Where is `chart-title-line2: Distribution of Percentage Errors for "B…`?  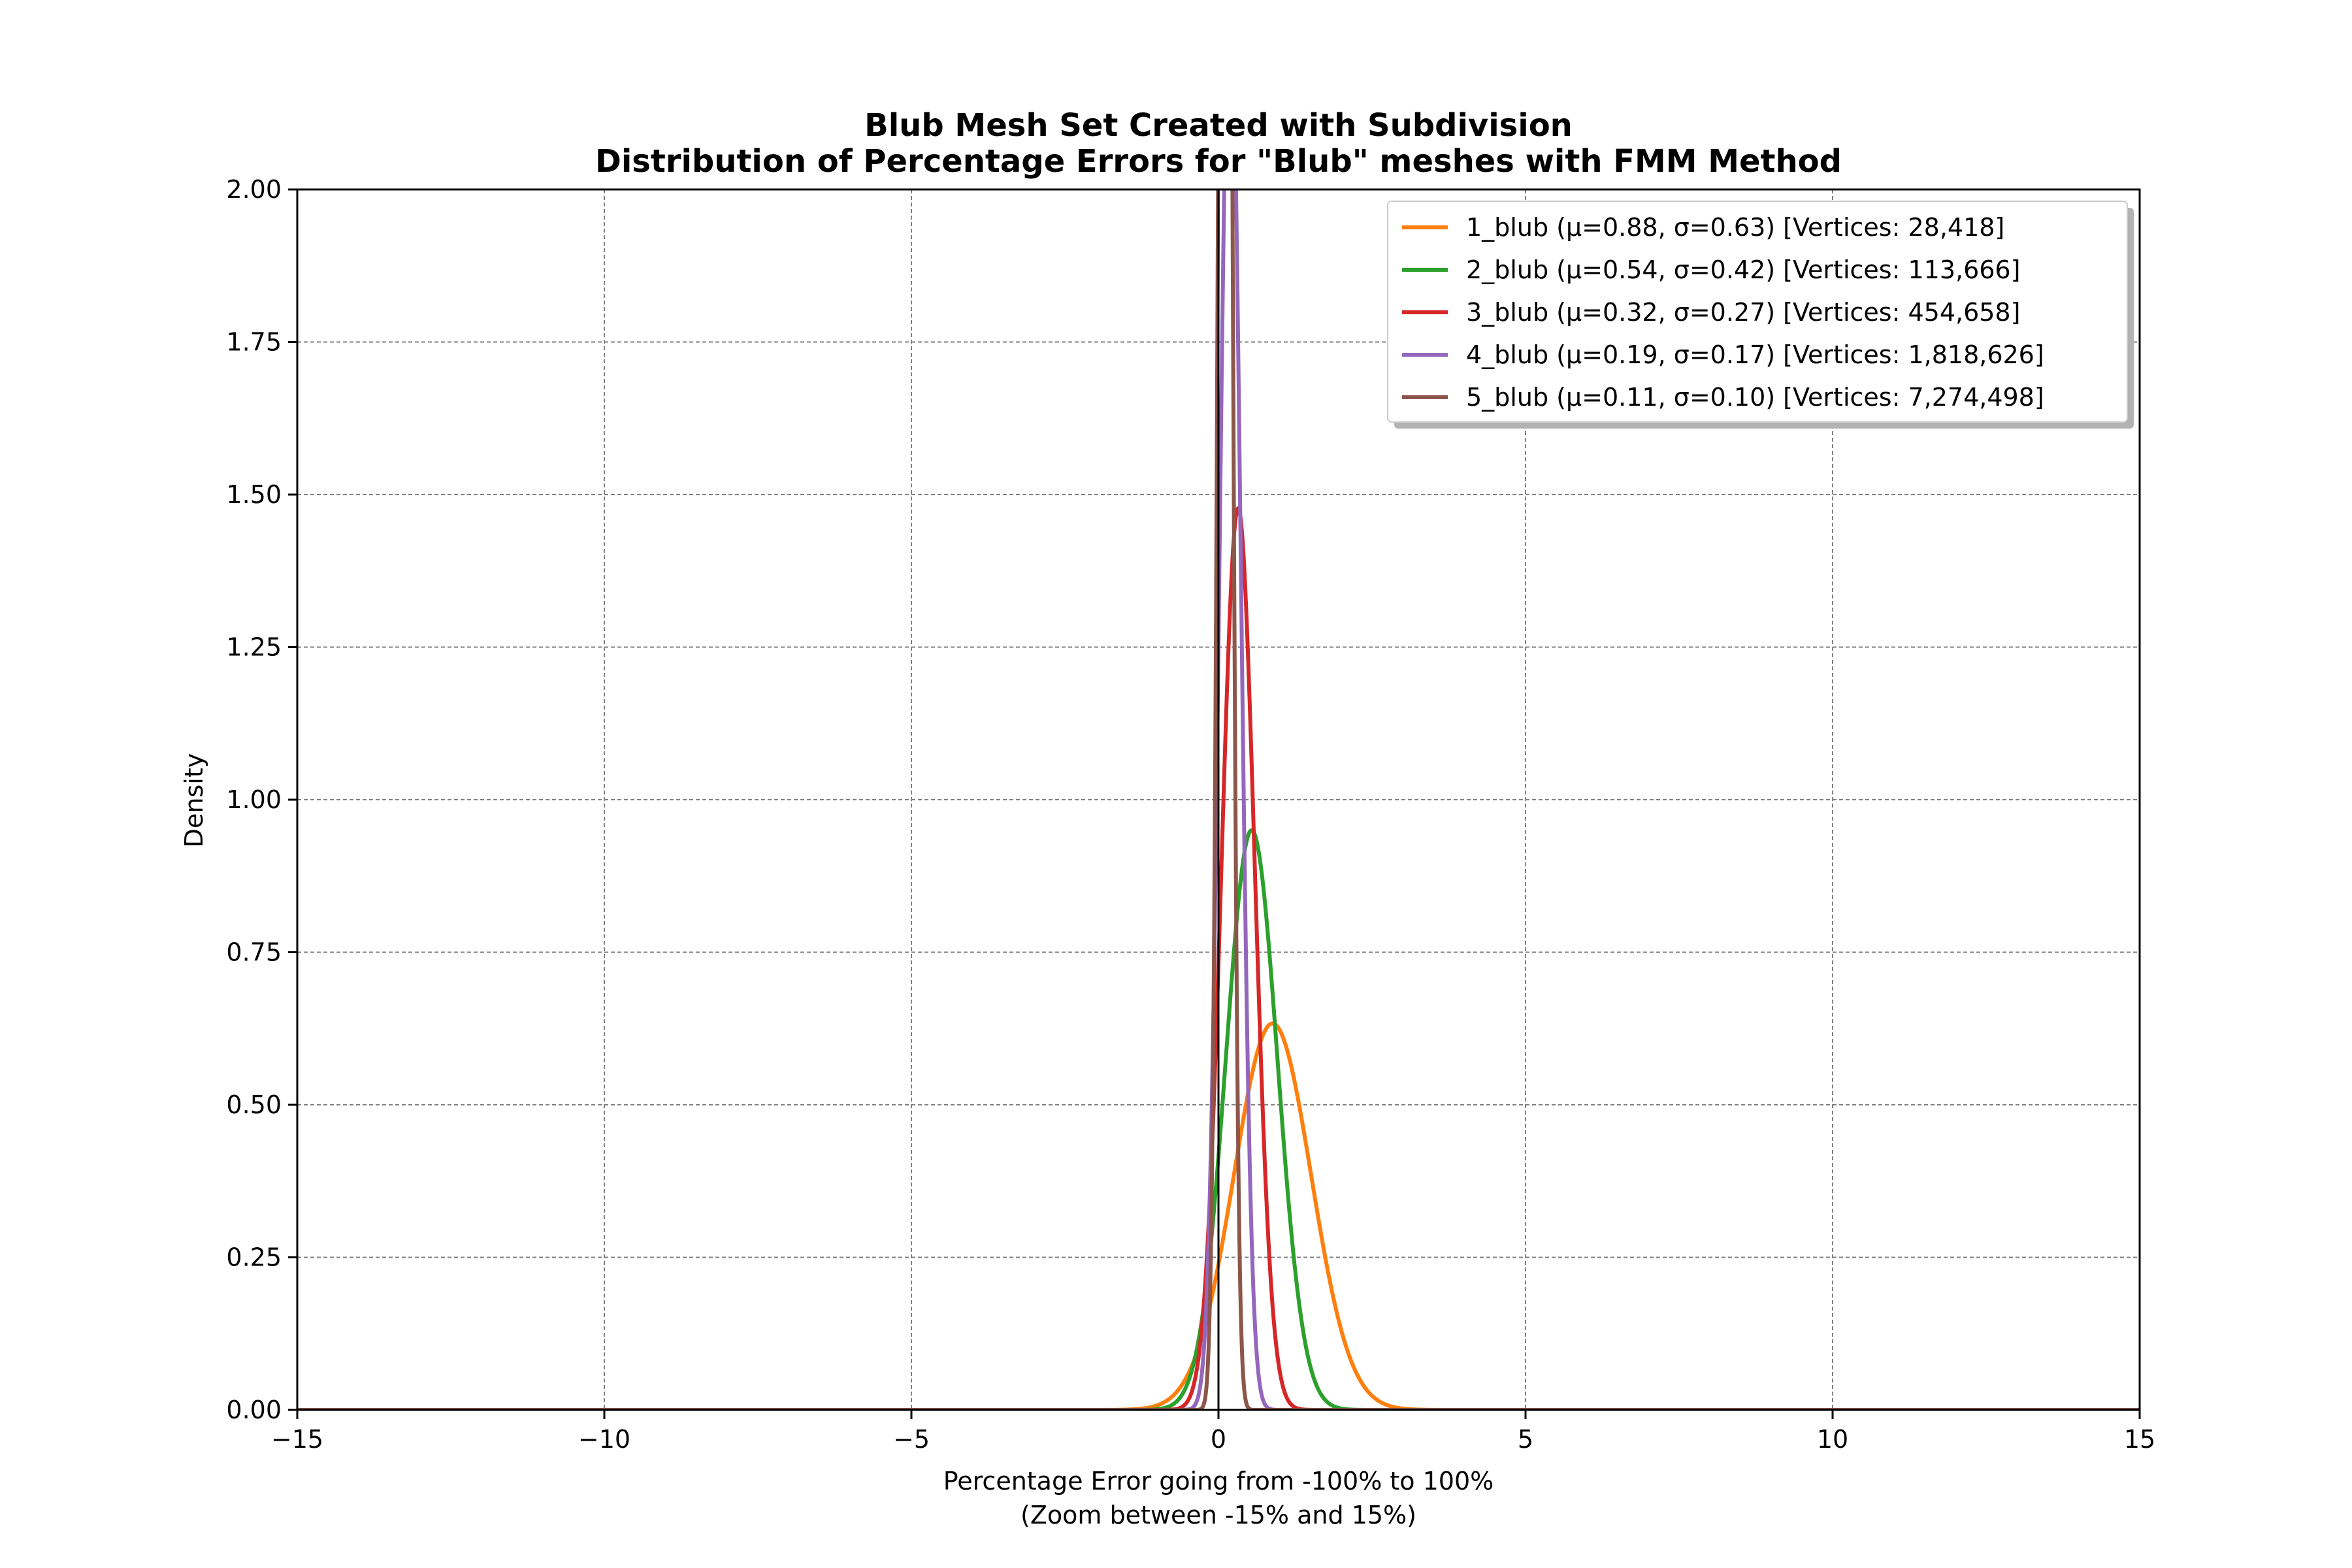 chart-title-line2: Distribution of Percentage Errors for "B… is located at coordinates (1218, 161).